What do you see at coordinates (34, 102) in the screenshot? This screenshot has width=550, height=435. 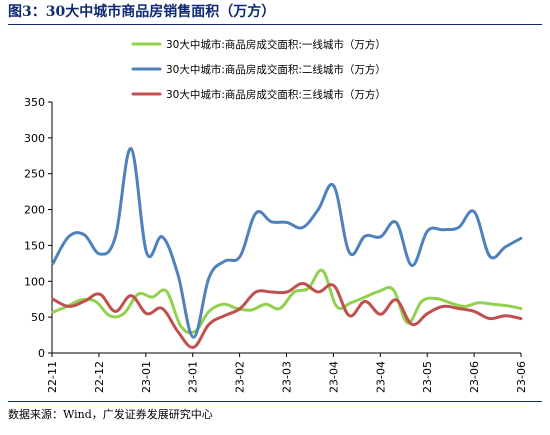 I see `y-tick-label: 350` at bounding box center [34, 102].